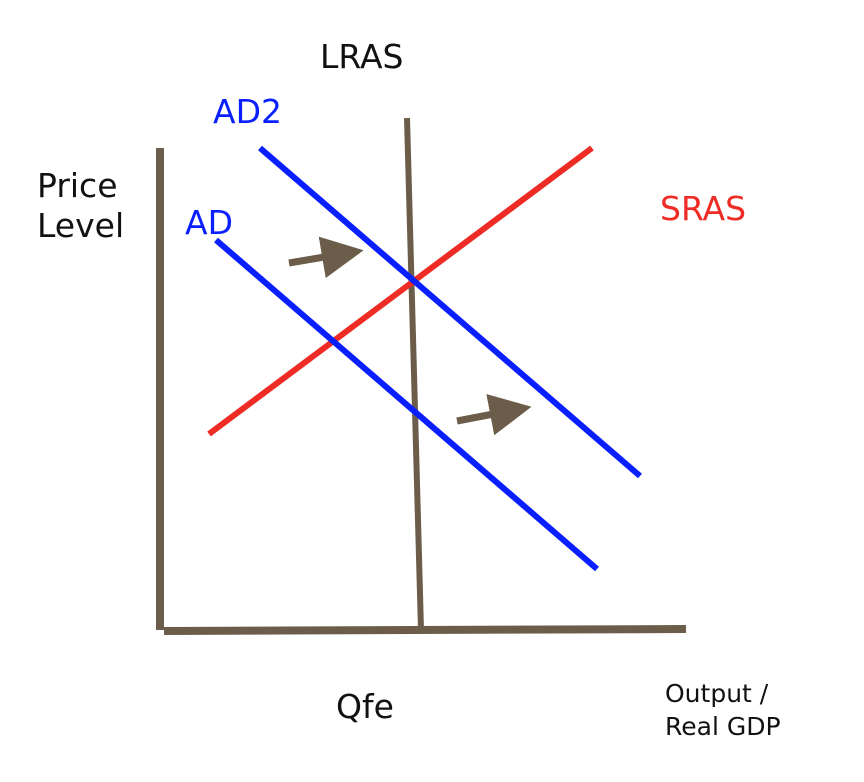 Image resolution: width=864 pixels, height=782 pixels. I want to click on x-axis-label-line2: Real GDP, so click(723, 726).